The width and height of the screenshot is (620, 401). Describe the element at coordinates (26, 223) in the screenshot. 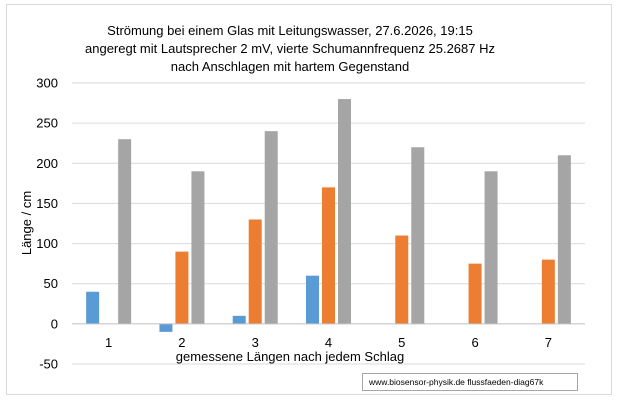

I see `y-axis-title: Länge / cm` at that location.